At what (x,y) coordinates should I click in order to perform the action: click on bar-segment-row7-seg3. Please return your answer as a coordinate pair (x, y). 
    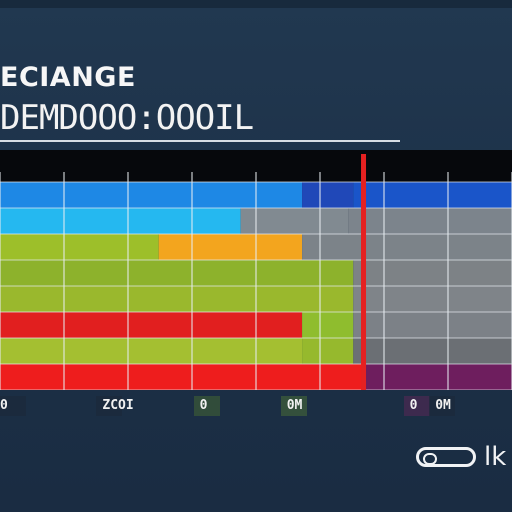
    Looking at the image, I should click on (432, 351).